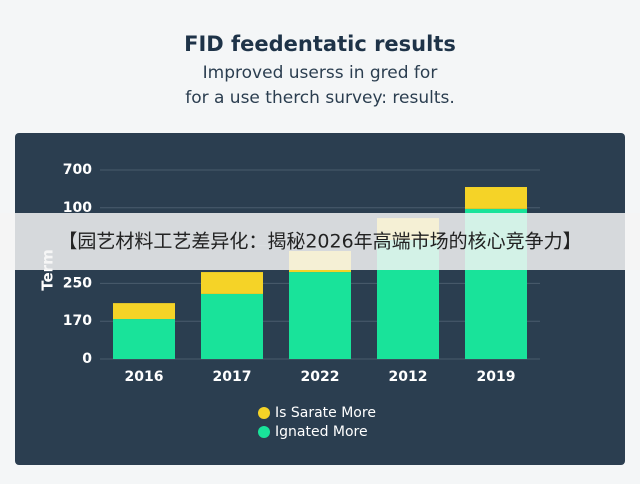 The image size is (640, 484). I want to click on y-tick-label: 700, so click(77, 170).